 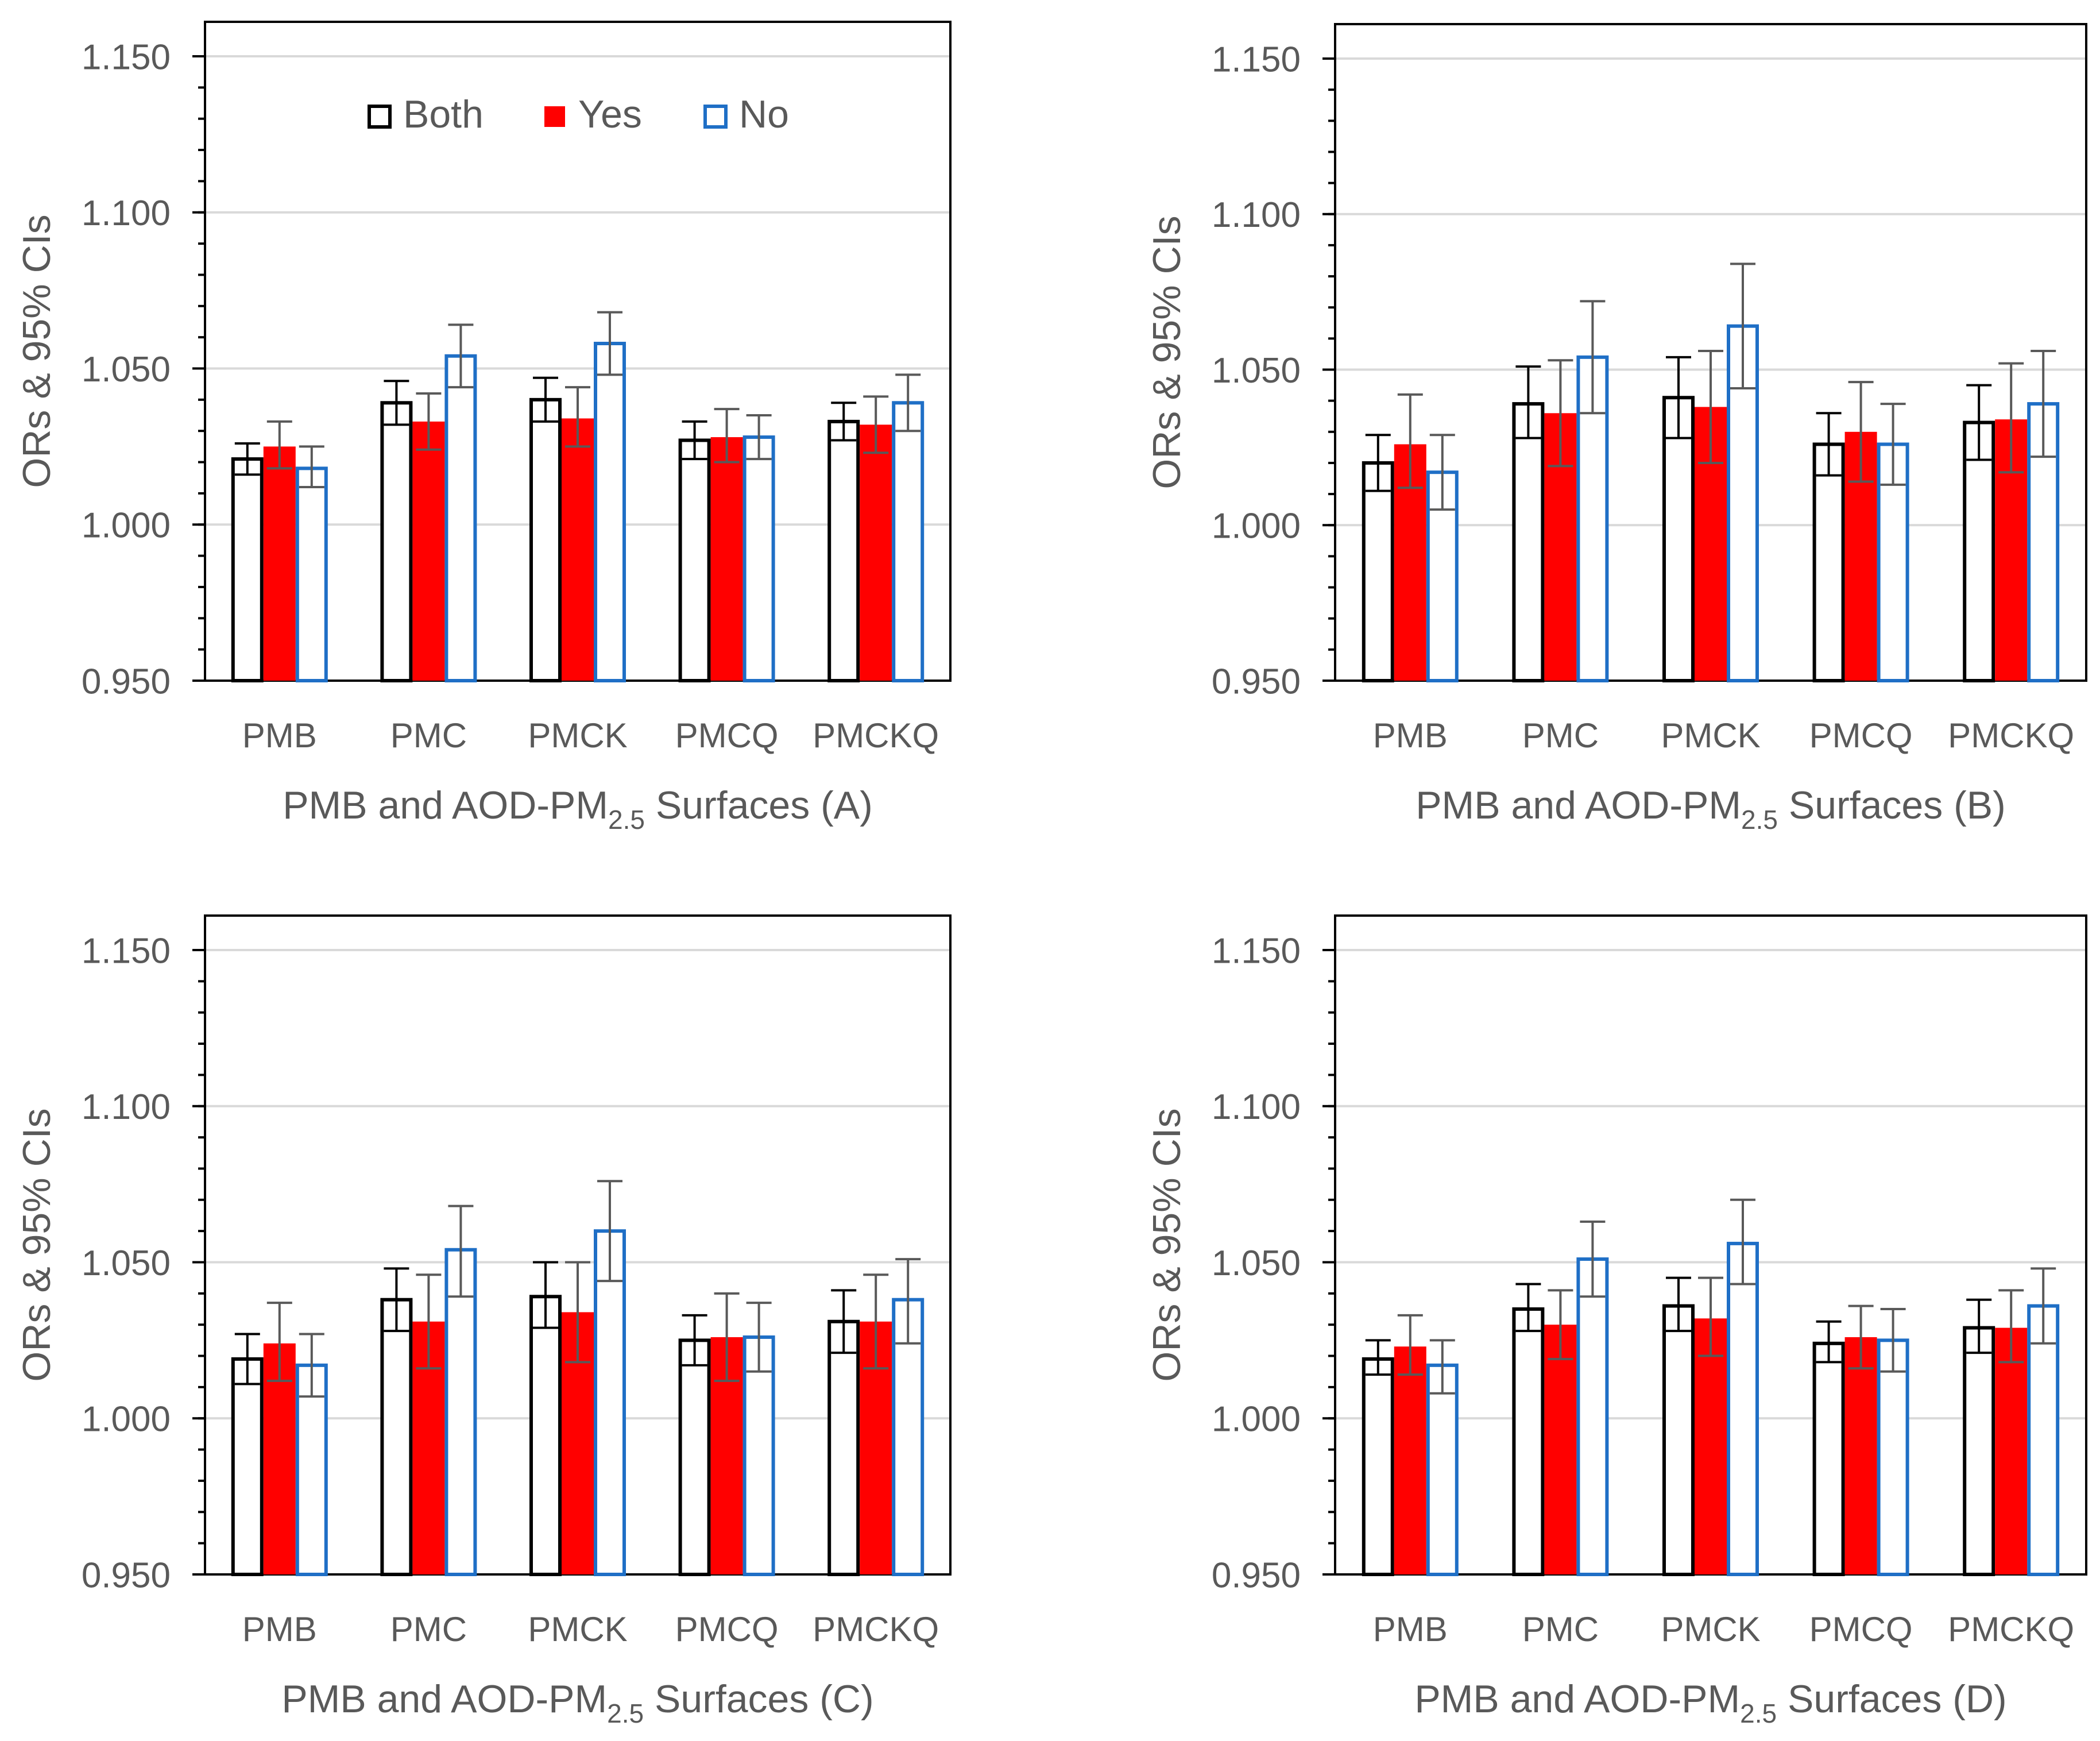 What do you see at coordinates (380, 117) in the screenshot?
I see `legend-swatch-both` at bounding box center [380, 117].